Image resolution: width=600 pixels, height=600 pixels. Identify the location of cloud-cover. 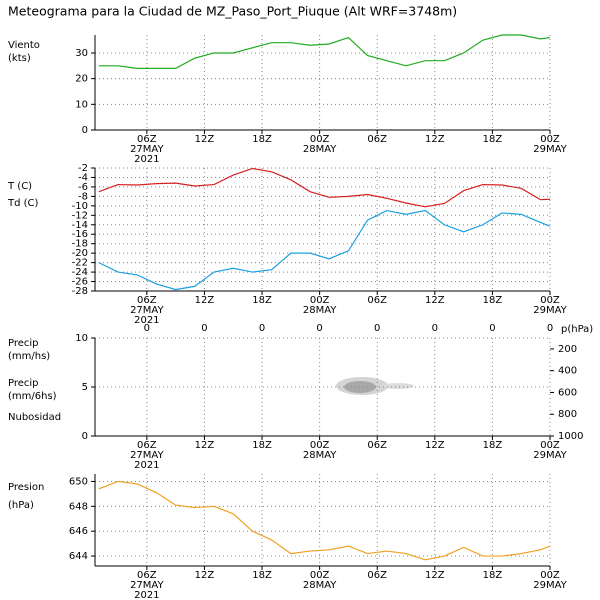
(375, 386).